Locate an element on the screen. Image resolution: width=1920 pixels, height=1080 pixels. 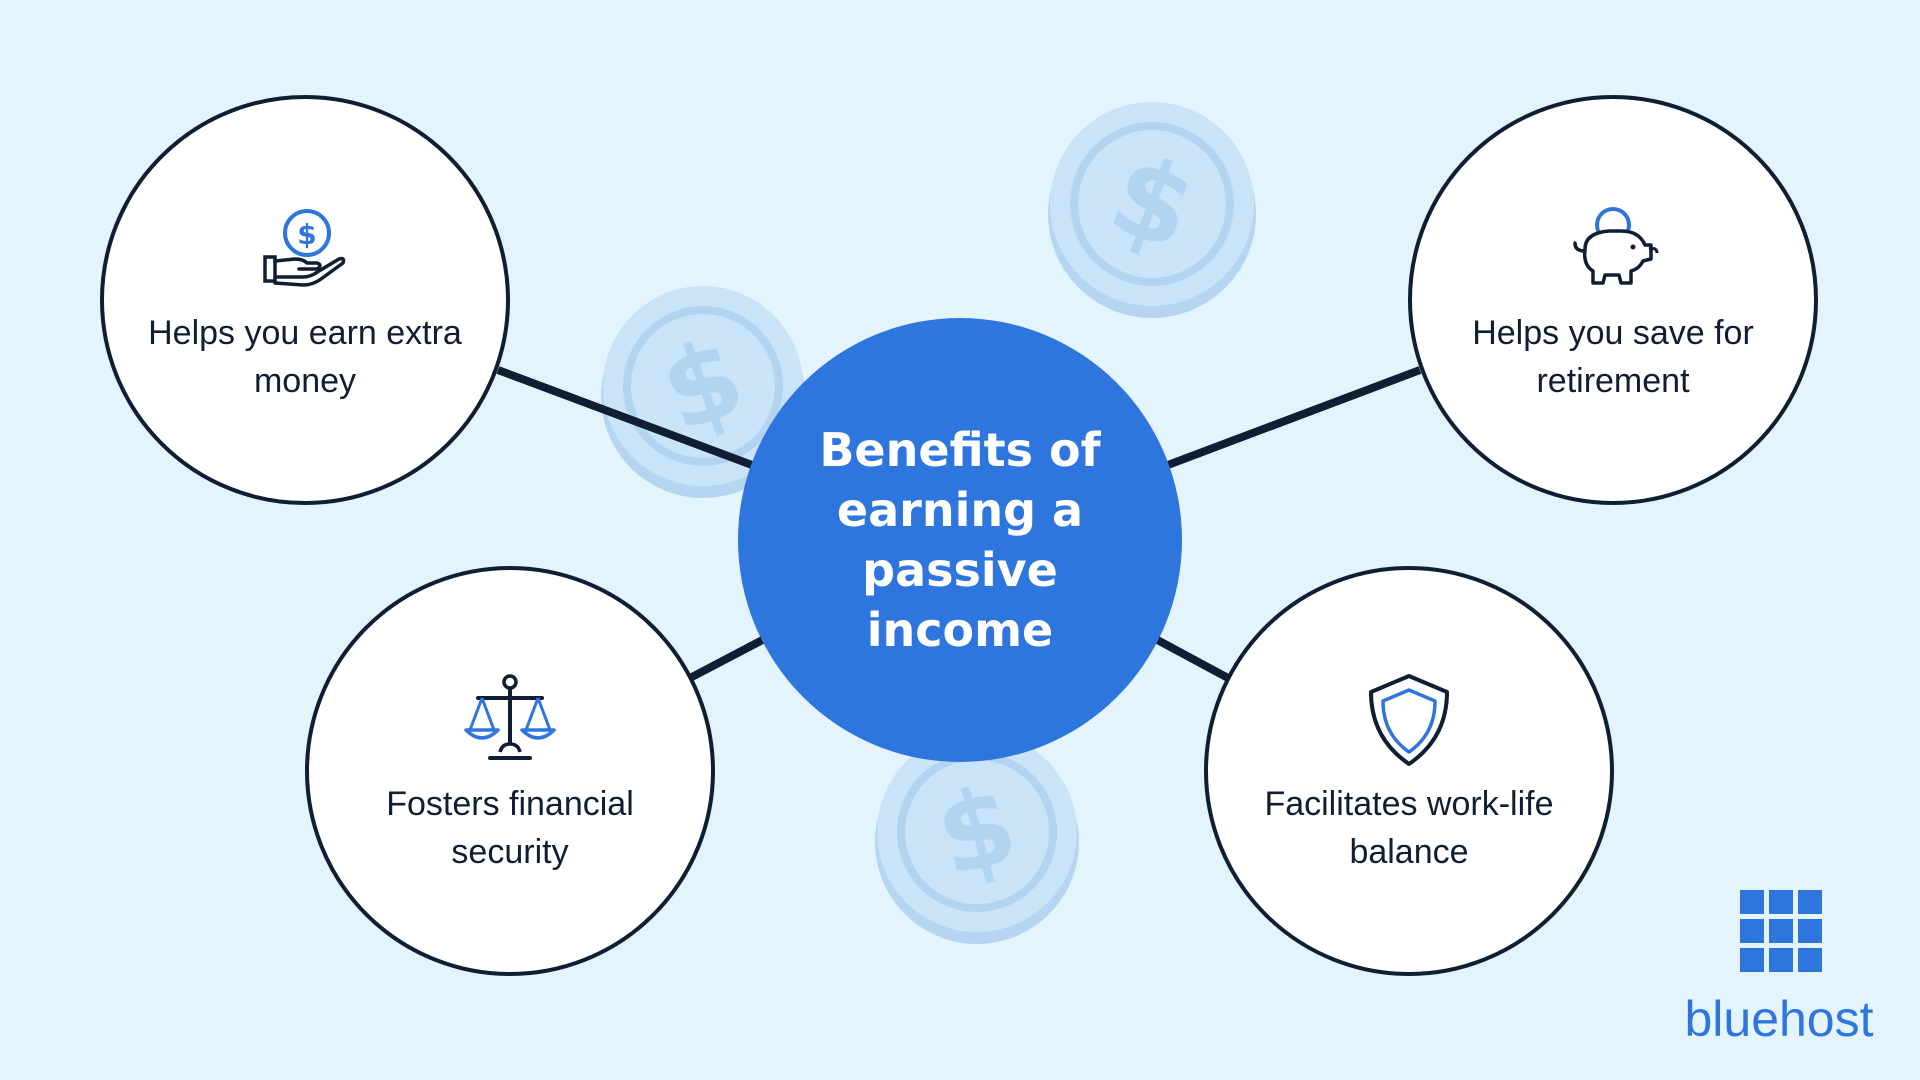
connector-bottom-right is located at coordinates (1189, 657).